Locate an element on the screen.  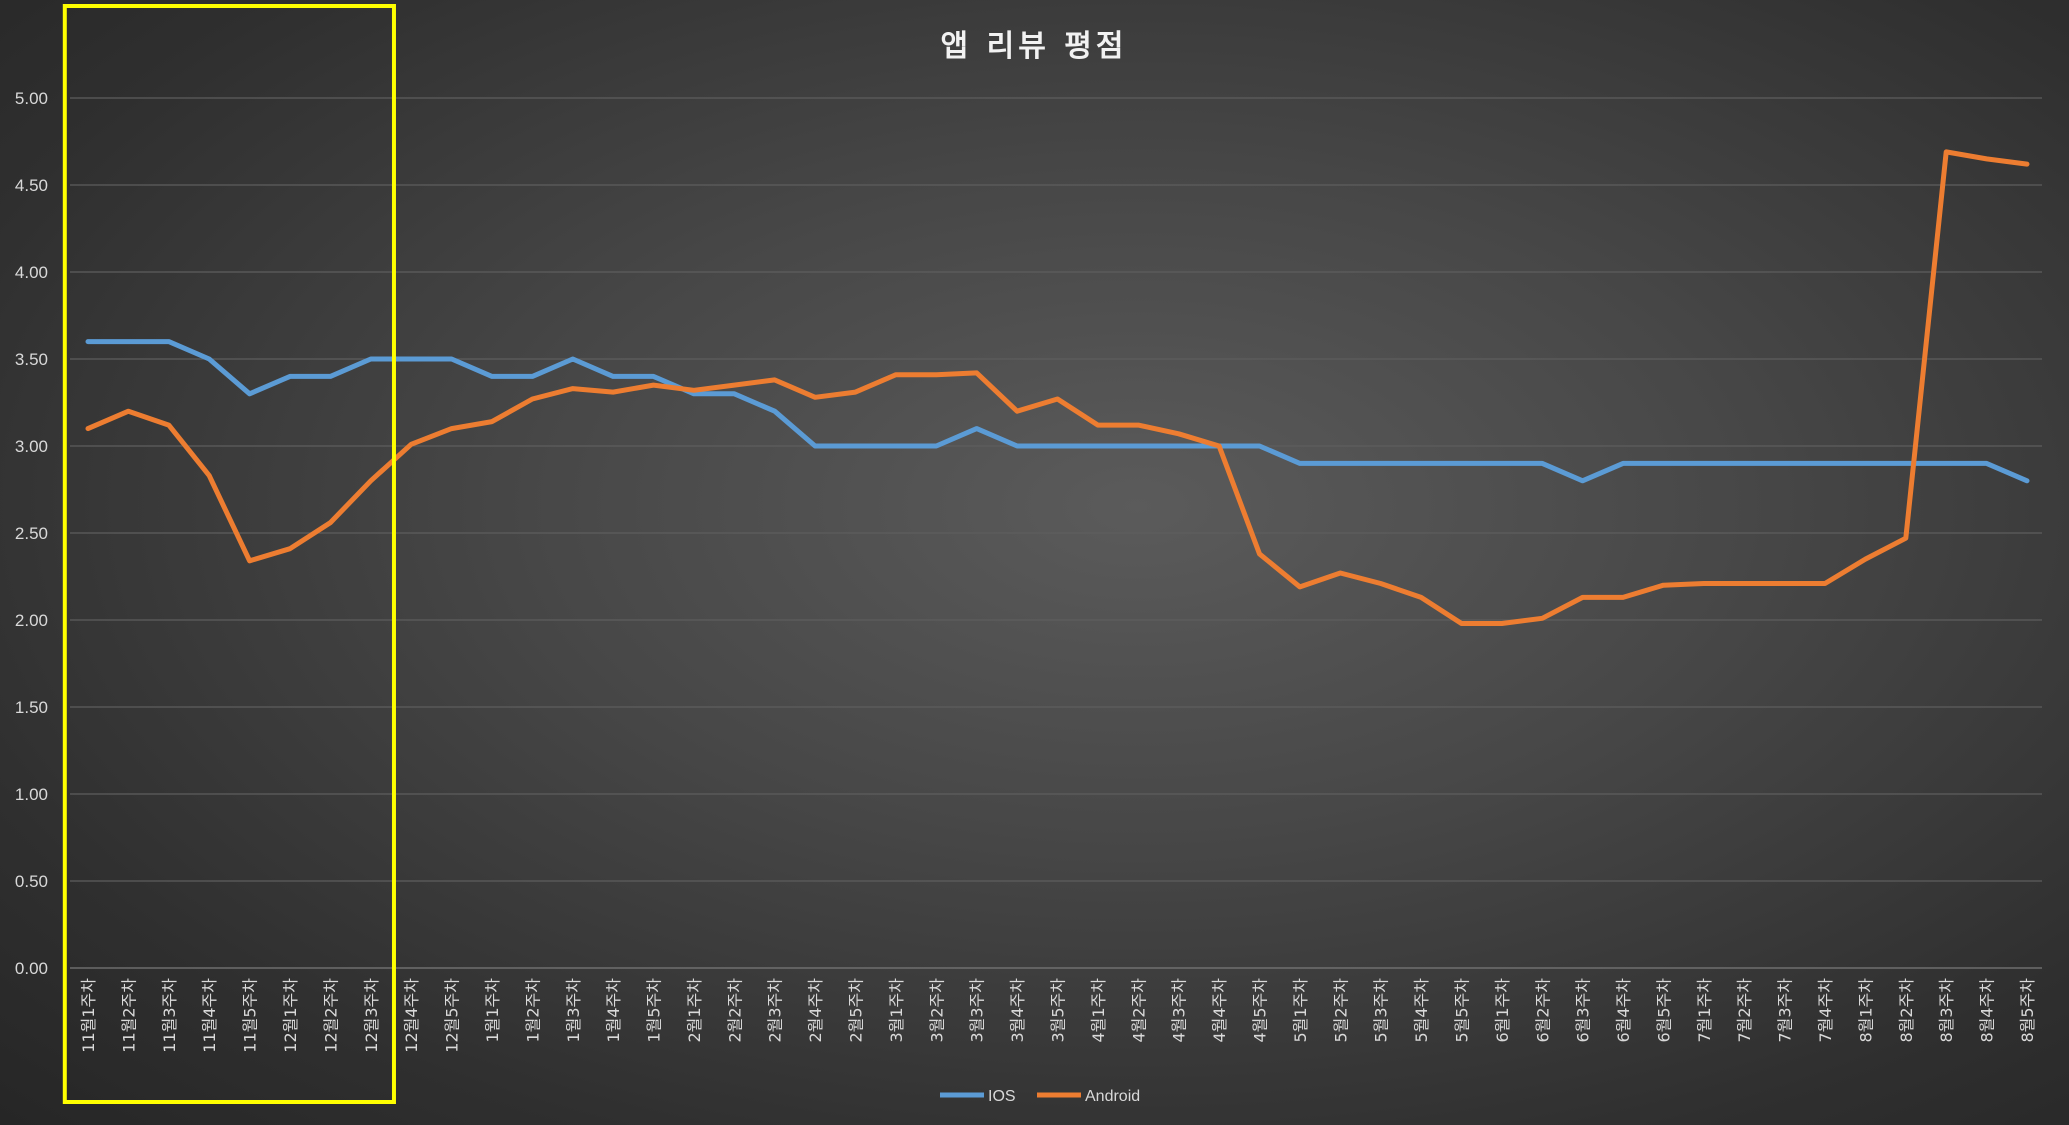
x-tick-label: 11월5주차 is located at coordinates (250, 1015).